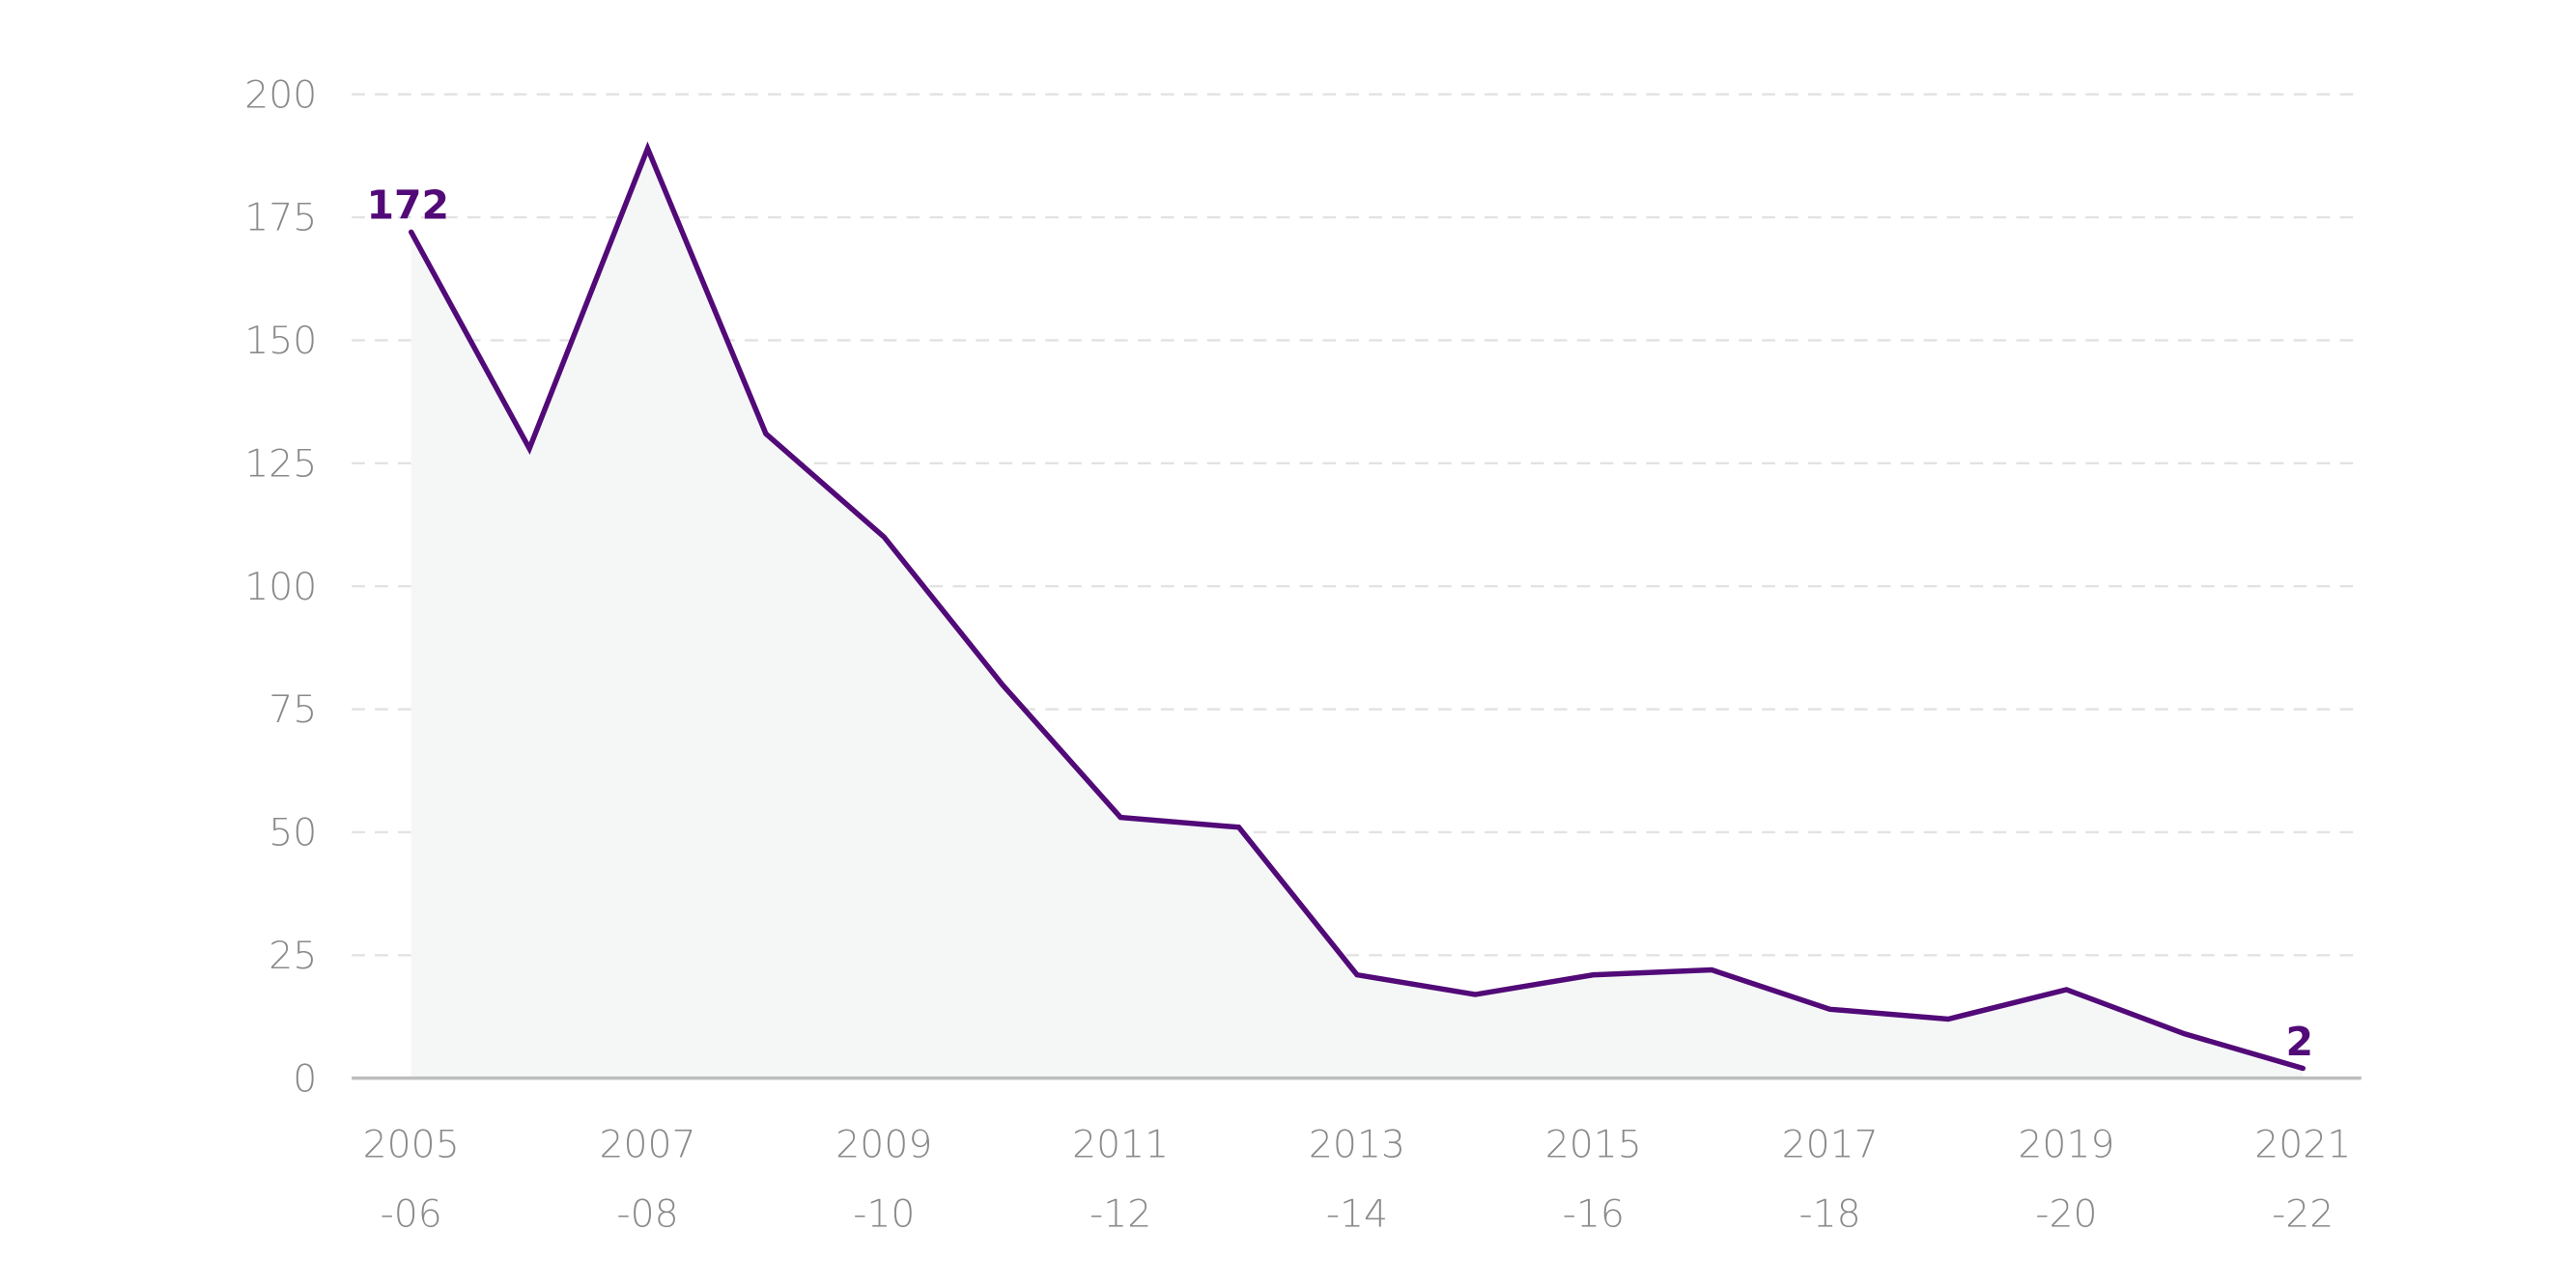 This screenshot has width=2576, height=1288. Describe the element at coordinates (2066, 1146) in the screenshot. I see `x-tick-label-year: 2019` at that location.